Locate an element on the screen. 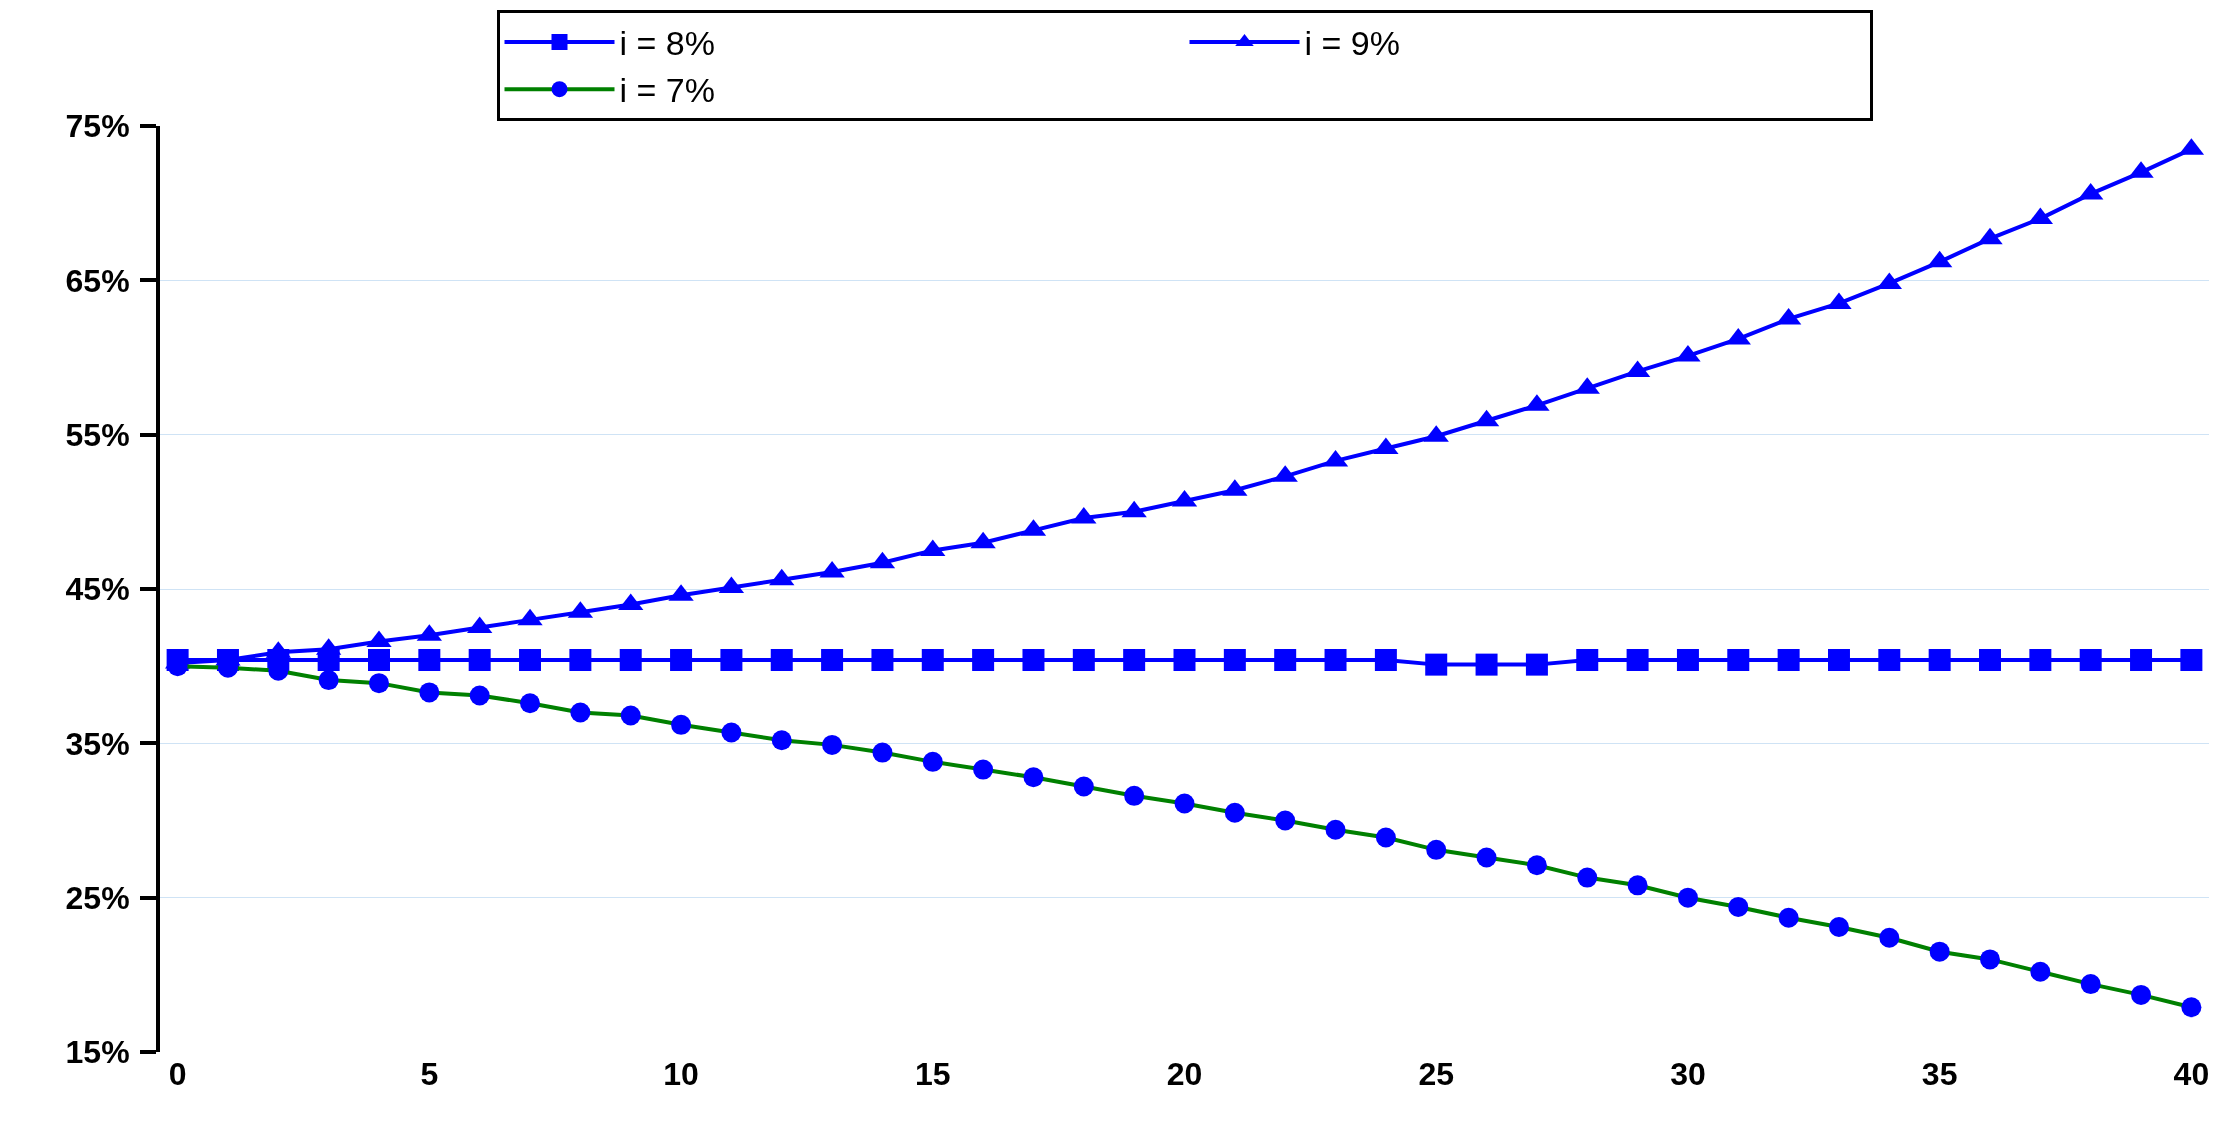 This screenshot has width=2219, height=1122. y-tick-label: 75% is located at coordinates (97, 126).